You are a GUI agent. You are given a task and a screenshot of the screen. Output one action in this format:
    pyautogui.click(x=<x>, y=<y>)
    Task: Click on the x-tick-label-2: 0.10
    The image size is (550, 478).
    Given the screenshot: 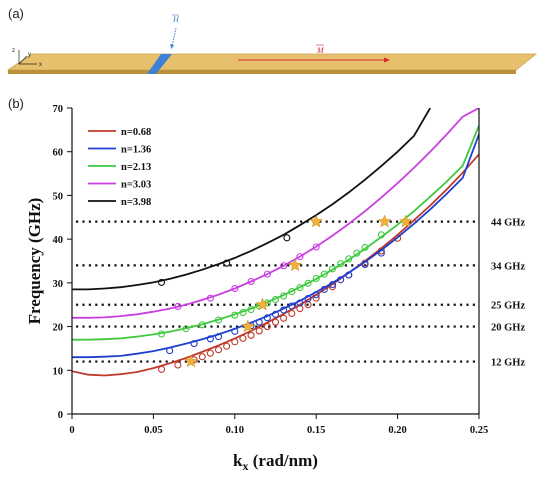 What is the action you would take?
    pyautogui.click(x=235, y=430)
    